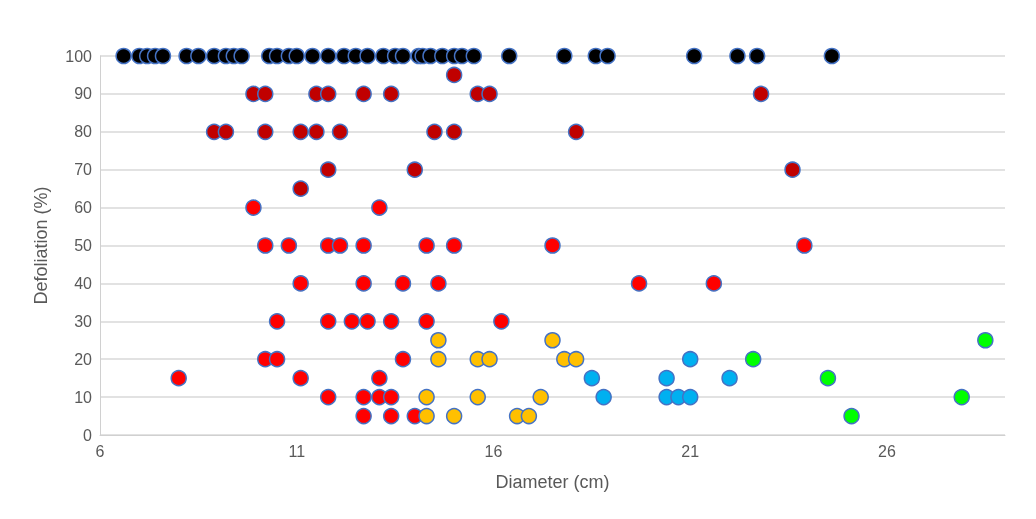 This screenshot has width=1036, height=519. I want to click on x-axis-title: Diameter (cm), so click(552, 482).